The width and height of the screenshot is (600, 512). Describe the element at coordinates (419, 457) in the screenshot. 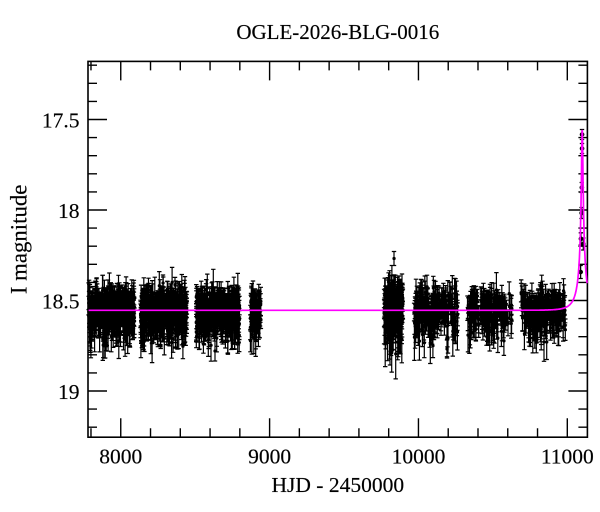

I see `svg-text: 10000` at that location.